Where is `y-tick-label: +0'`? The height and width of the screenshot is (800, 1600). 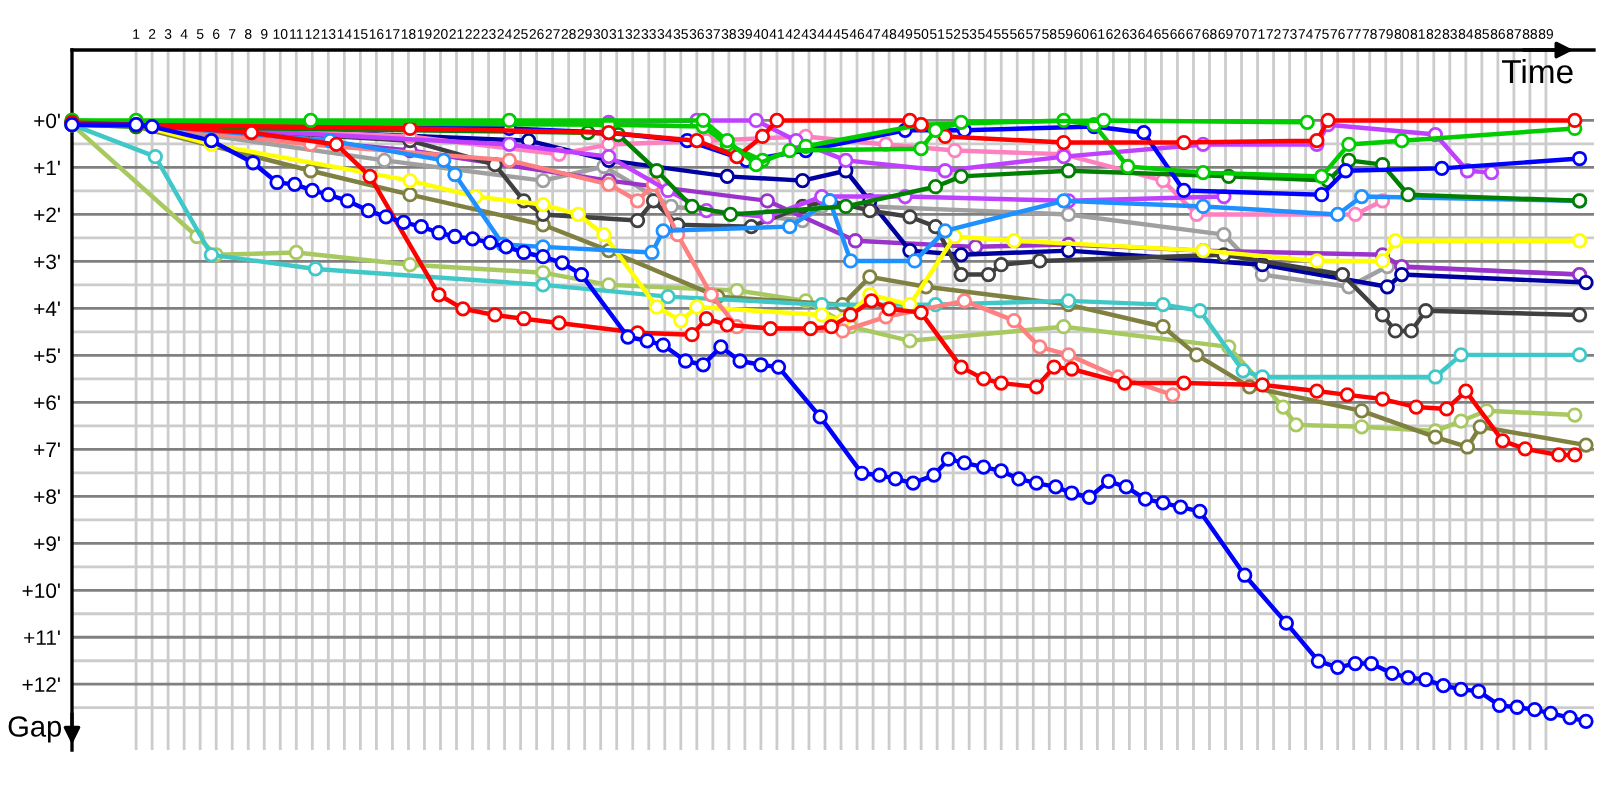
y-tick-label: +0' is located at coordinates (47, 121).